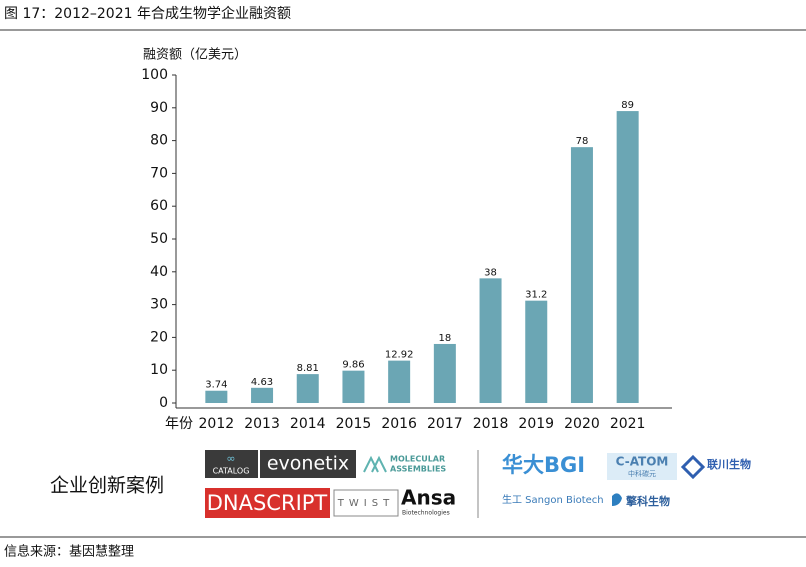 This screenshot has width=806, height=567. What do you see at coordinates (308, 424) in the screenshot?
I see `x-tick-label: 2014` at bounding box center [308, 424].